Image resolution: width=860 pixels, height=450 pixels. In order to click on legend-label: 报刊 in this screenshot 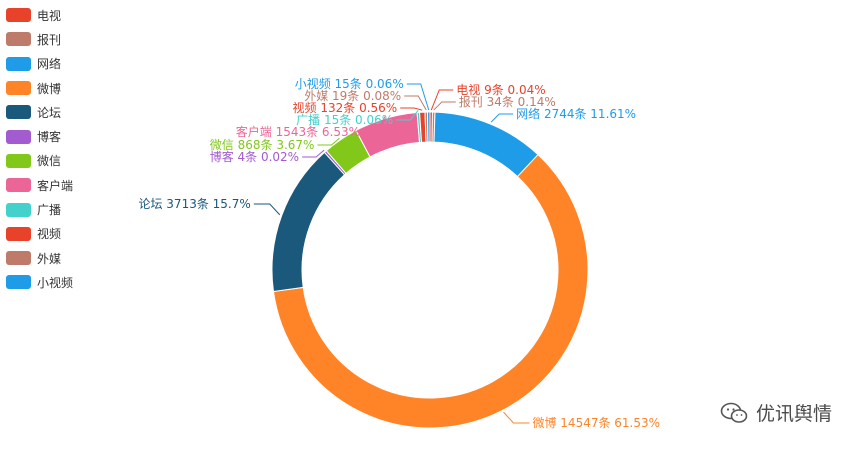, I will do `click(49, 39)`.